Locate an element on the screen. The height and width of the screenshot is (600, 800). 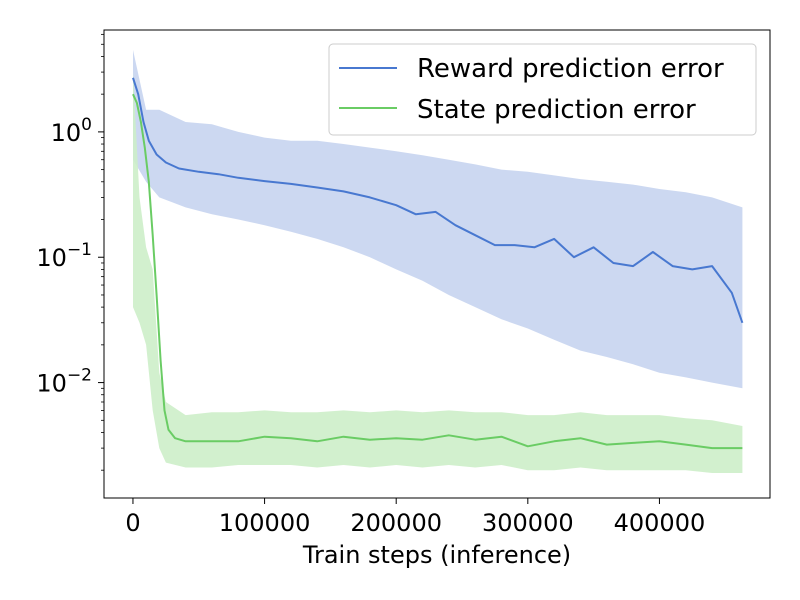
x-axis: 0 100000 200000 300000 400000 is located at coordinates (415, 517).